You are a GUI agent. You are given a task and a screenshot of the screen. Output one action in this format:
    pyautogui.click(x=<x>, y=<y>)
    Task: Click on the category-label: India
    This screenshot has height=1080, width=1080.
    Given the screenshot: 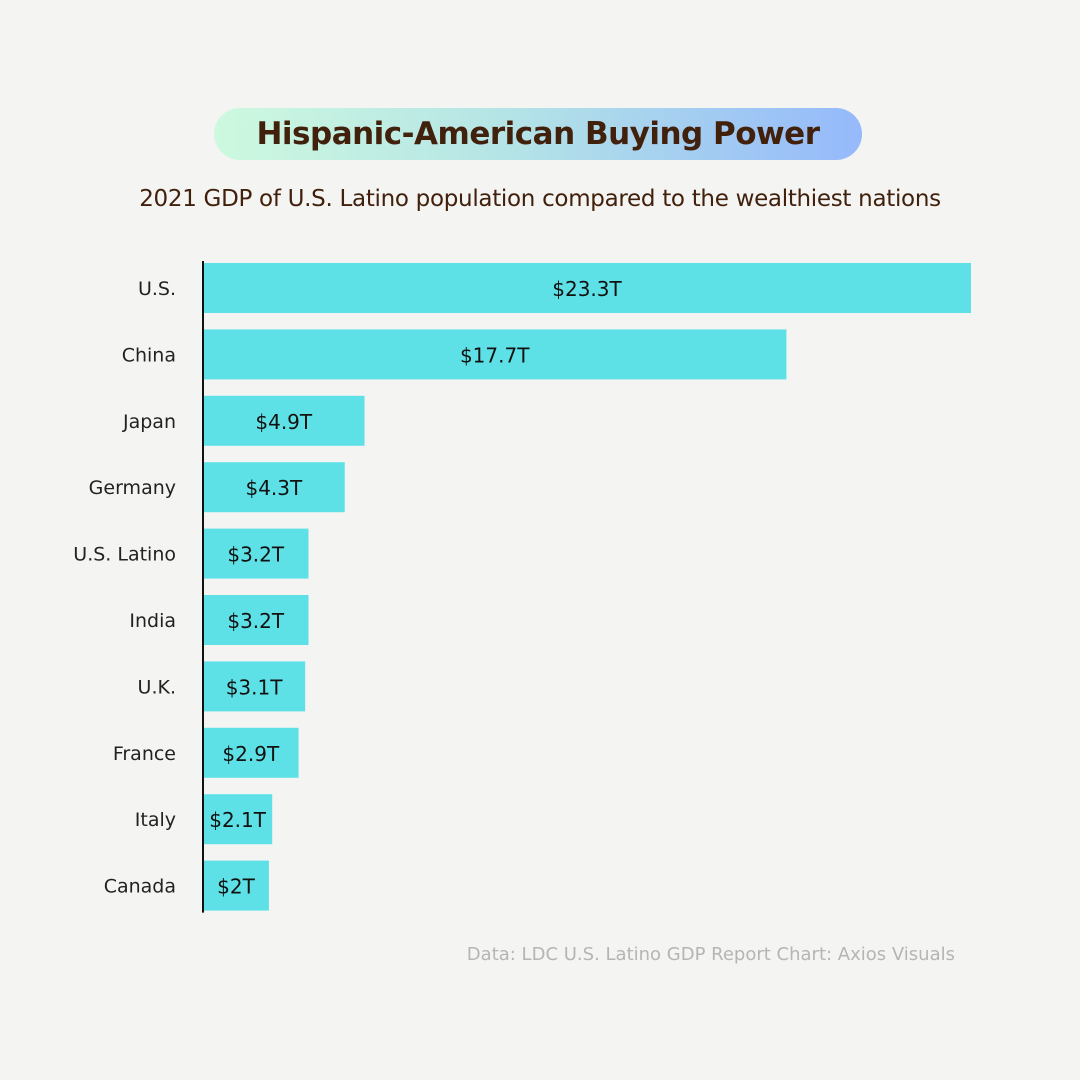 What is the action you would take?
    pyautogui.click(x=152, y=621)
    